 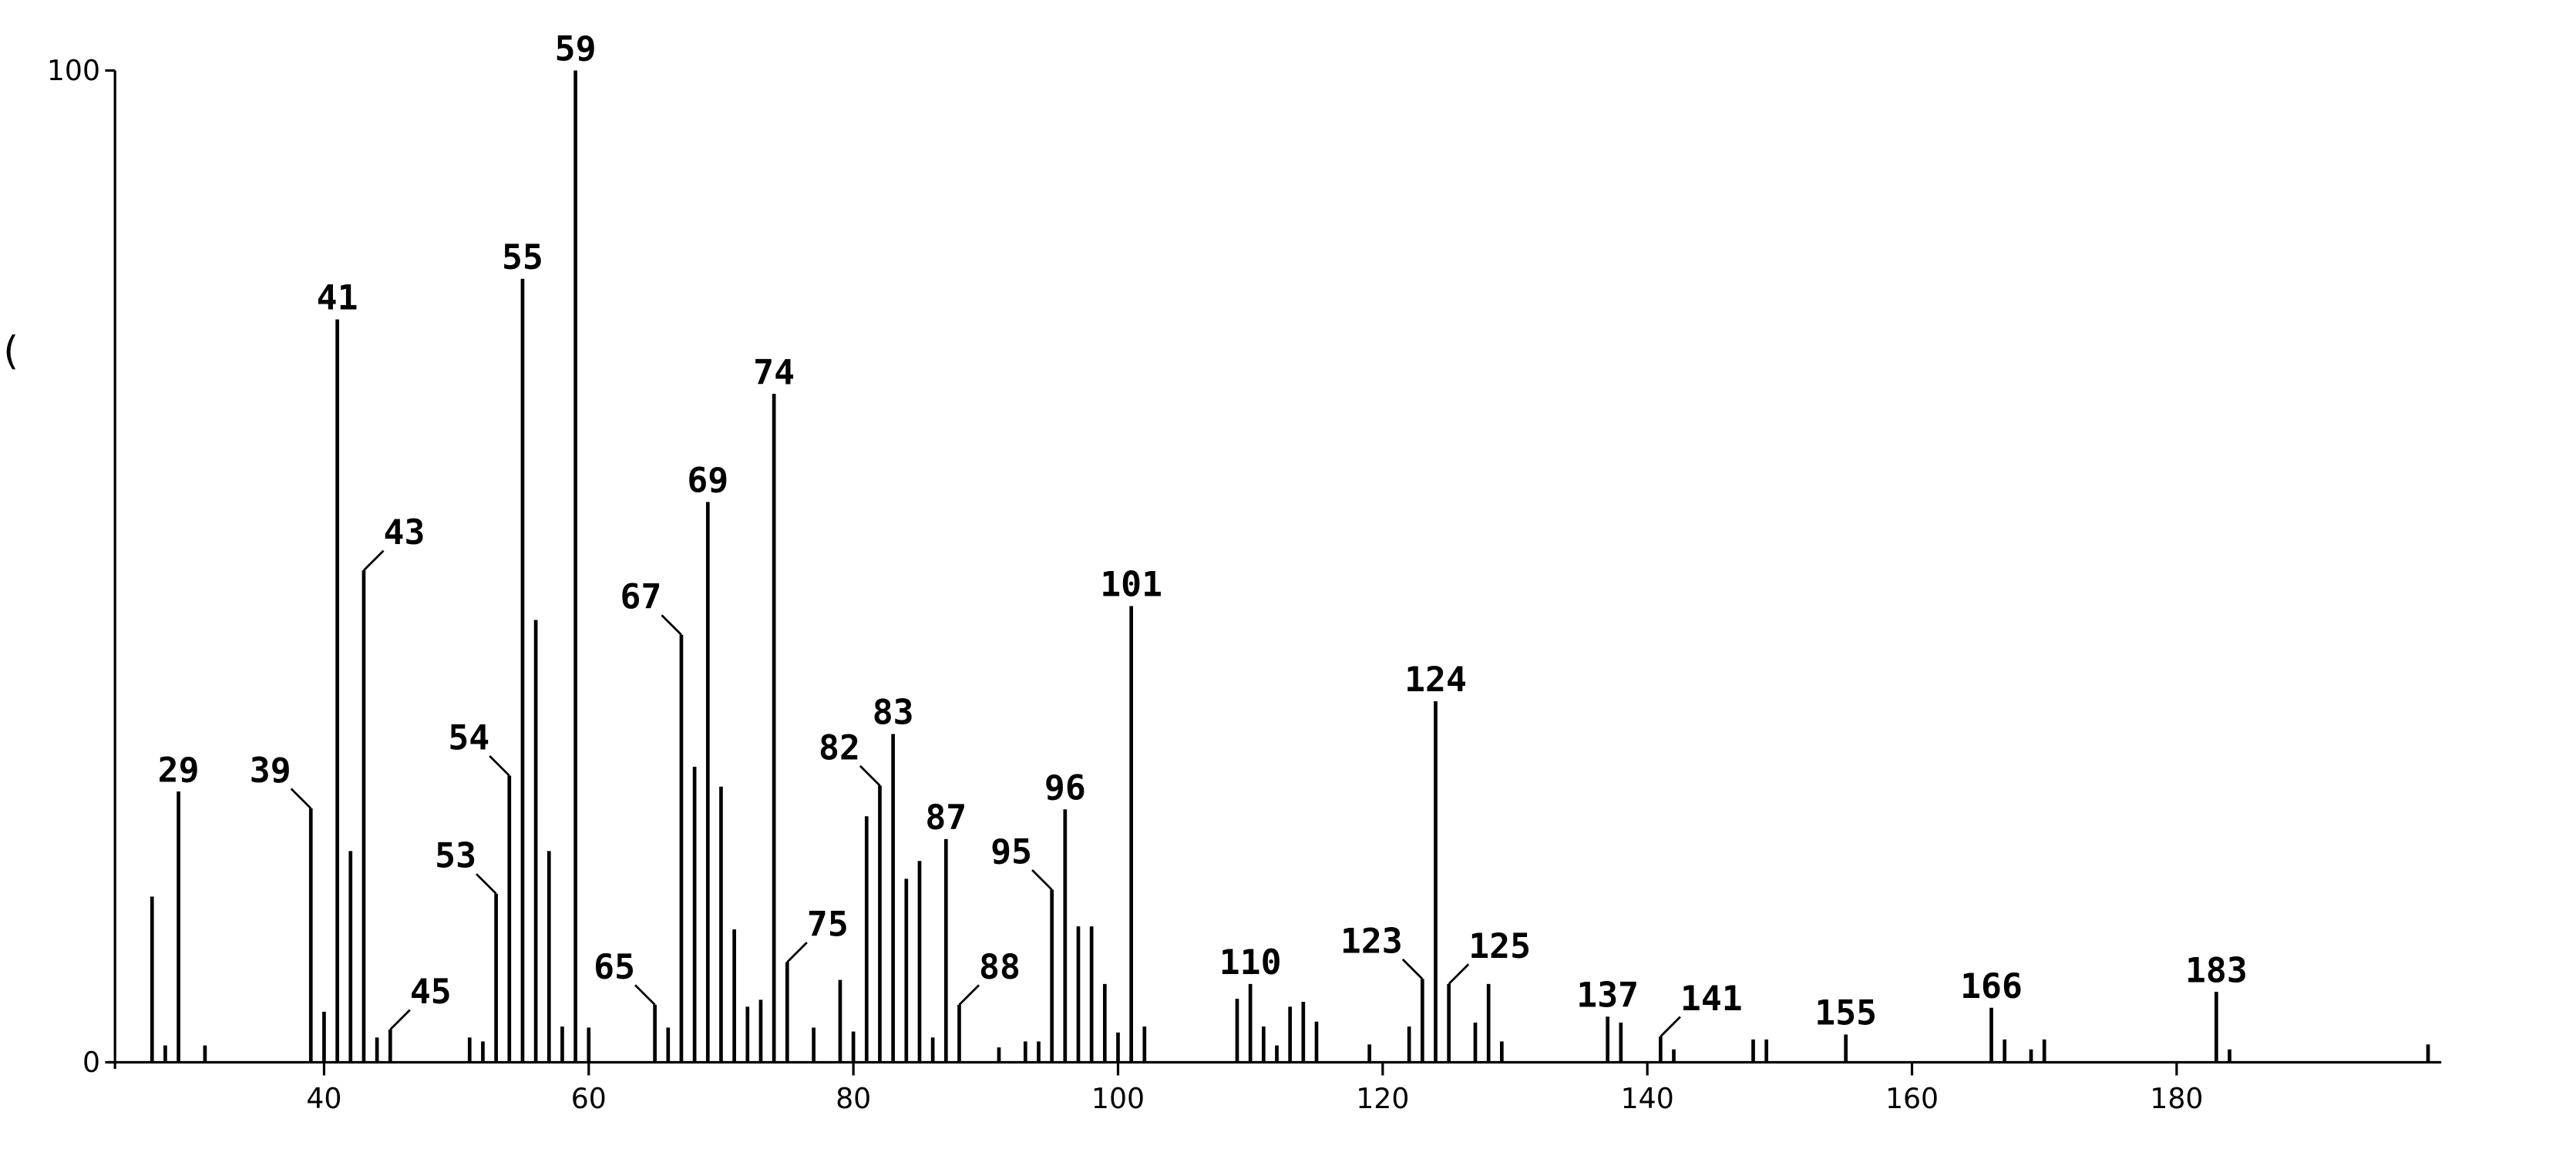 What do you see at coordinates (1065, 788) in the screenshot?
I see `peak-label: 96` at bounding box center [1065, 788].